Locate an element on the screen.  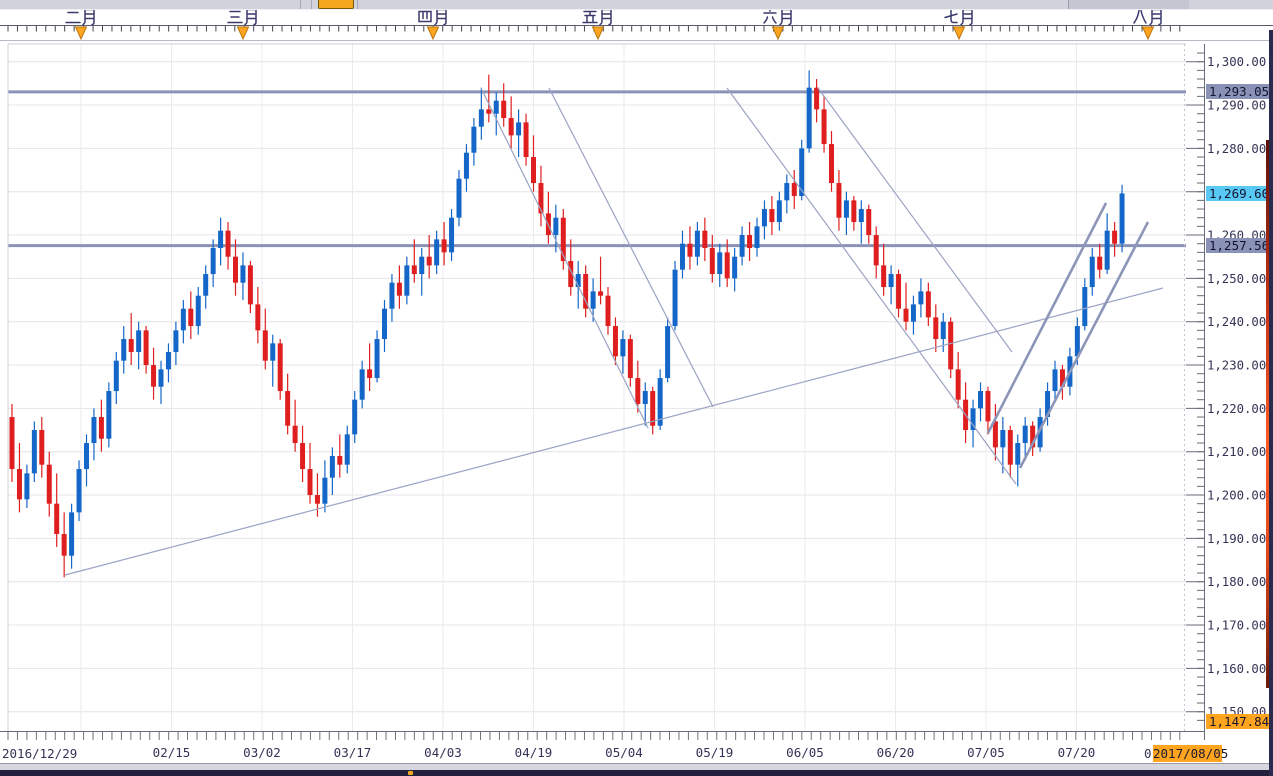
taskbar-indicator-dot is located at coordinates (410, 773).